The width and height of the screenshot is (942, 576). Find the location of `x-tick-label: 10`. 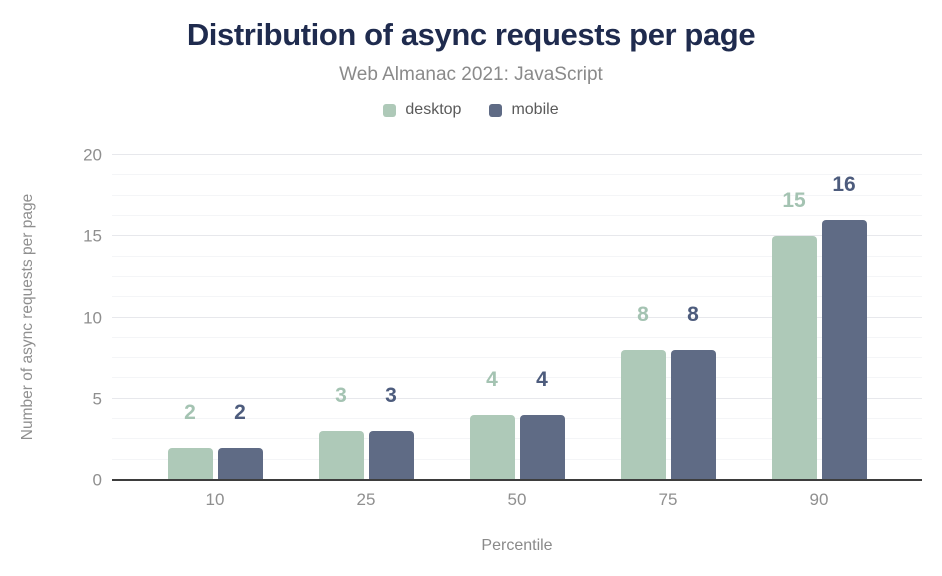

x-tick-label: 10 is located at coordinates (215, 499).